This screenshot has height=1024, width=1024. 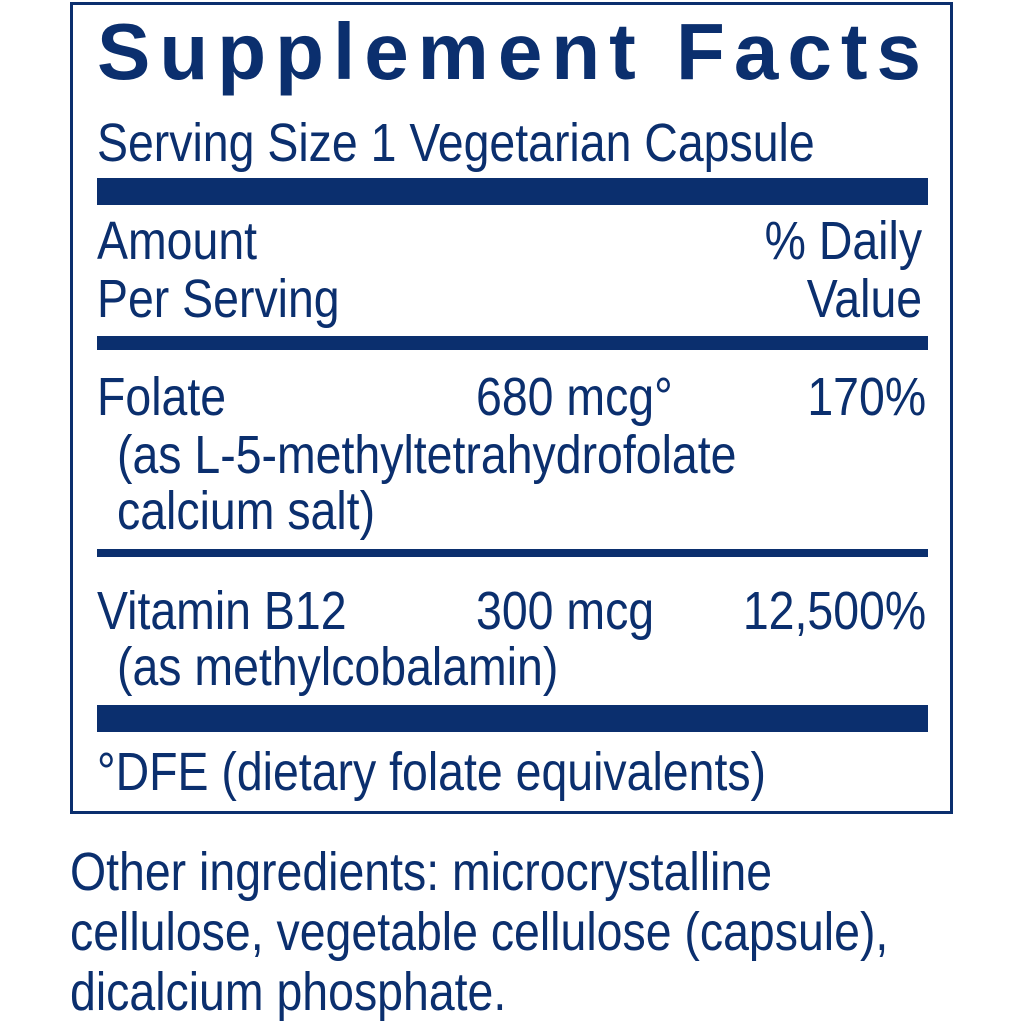 What do you see at coordinates (866, 397) in the screenshot?
I see `nutrient-dv-folate: 170%` at bounding box center [866, 397].